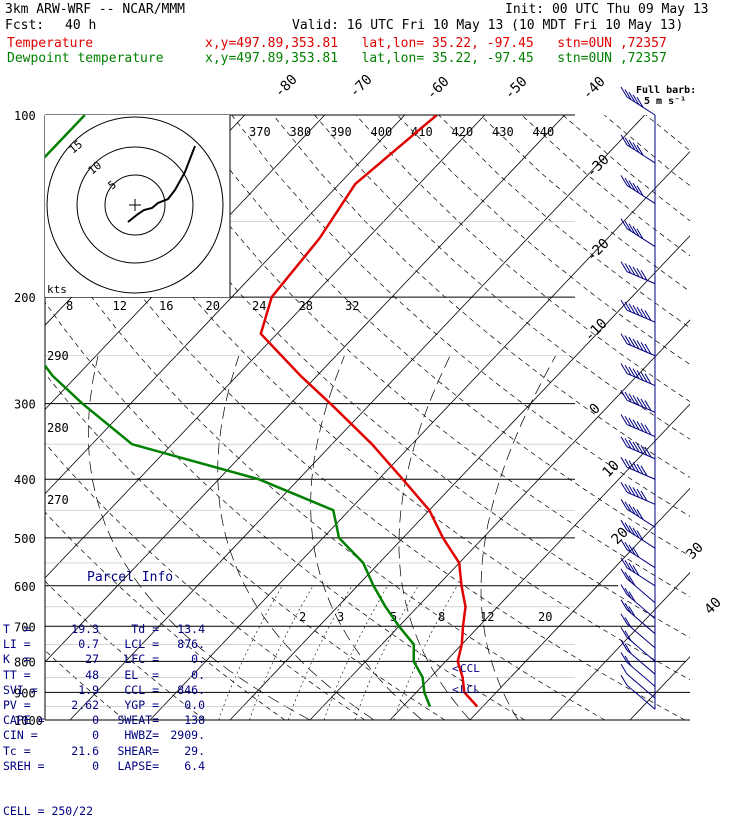 Image resolution: width=740 pixels, height=835 pixels. I want to click on isobar-label: 100, so click(25, 116).